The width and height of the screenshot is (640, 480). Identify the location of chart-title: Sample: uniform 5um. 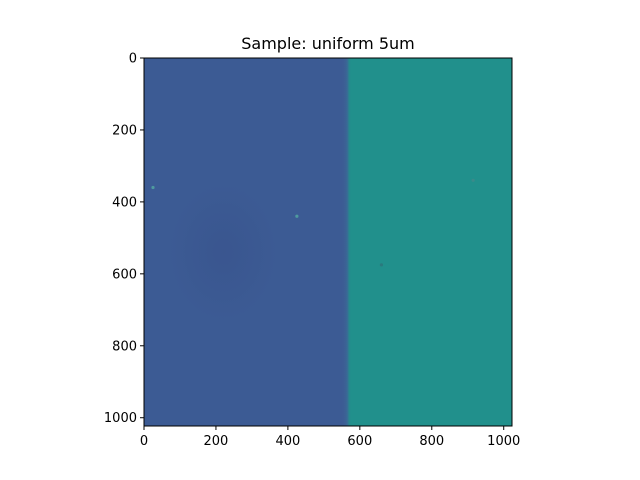
(328, 43).